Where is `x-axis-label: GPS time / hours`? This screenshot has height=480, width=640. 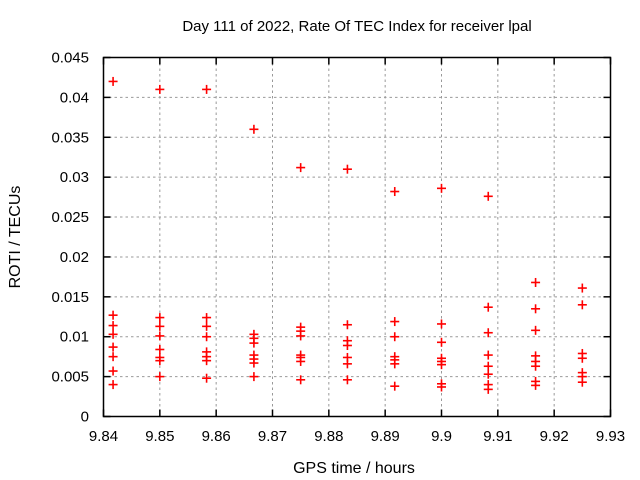
x-axis-label: GPS time / hours is located at coordinates (354, 468).